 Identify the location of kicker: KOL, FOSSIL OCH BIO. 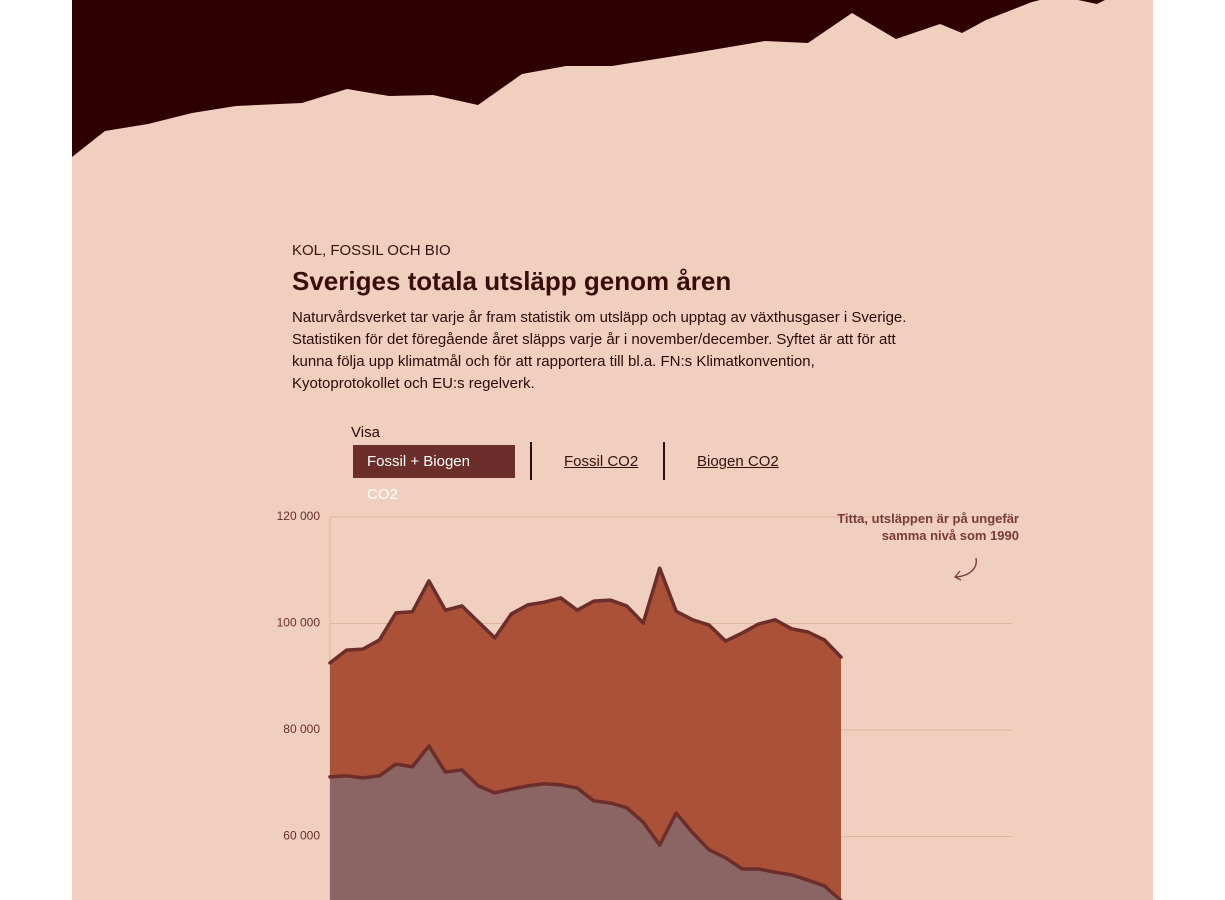
(371, 250).